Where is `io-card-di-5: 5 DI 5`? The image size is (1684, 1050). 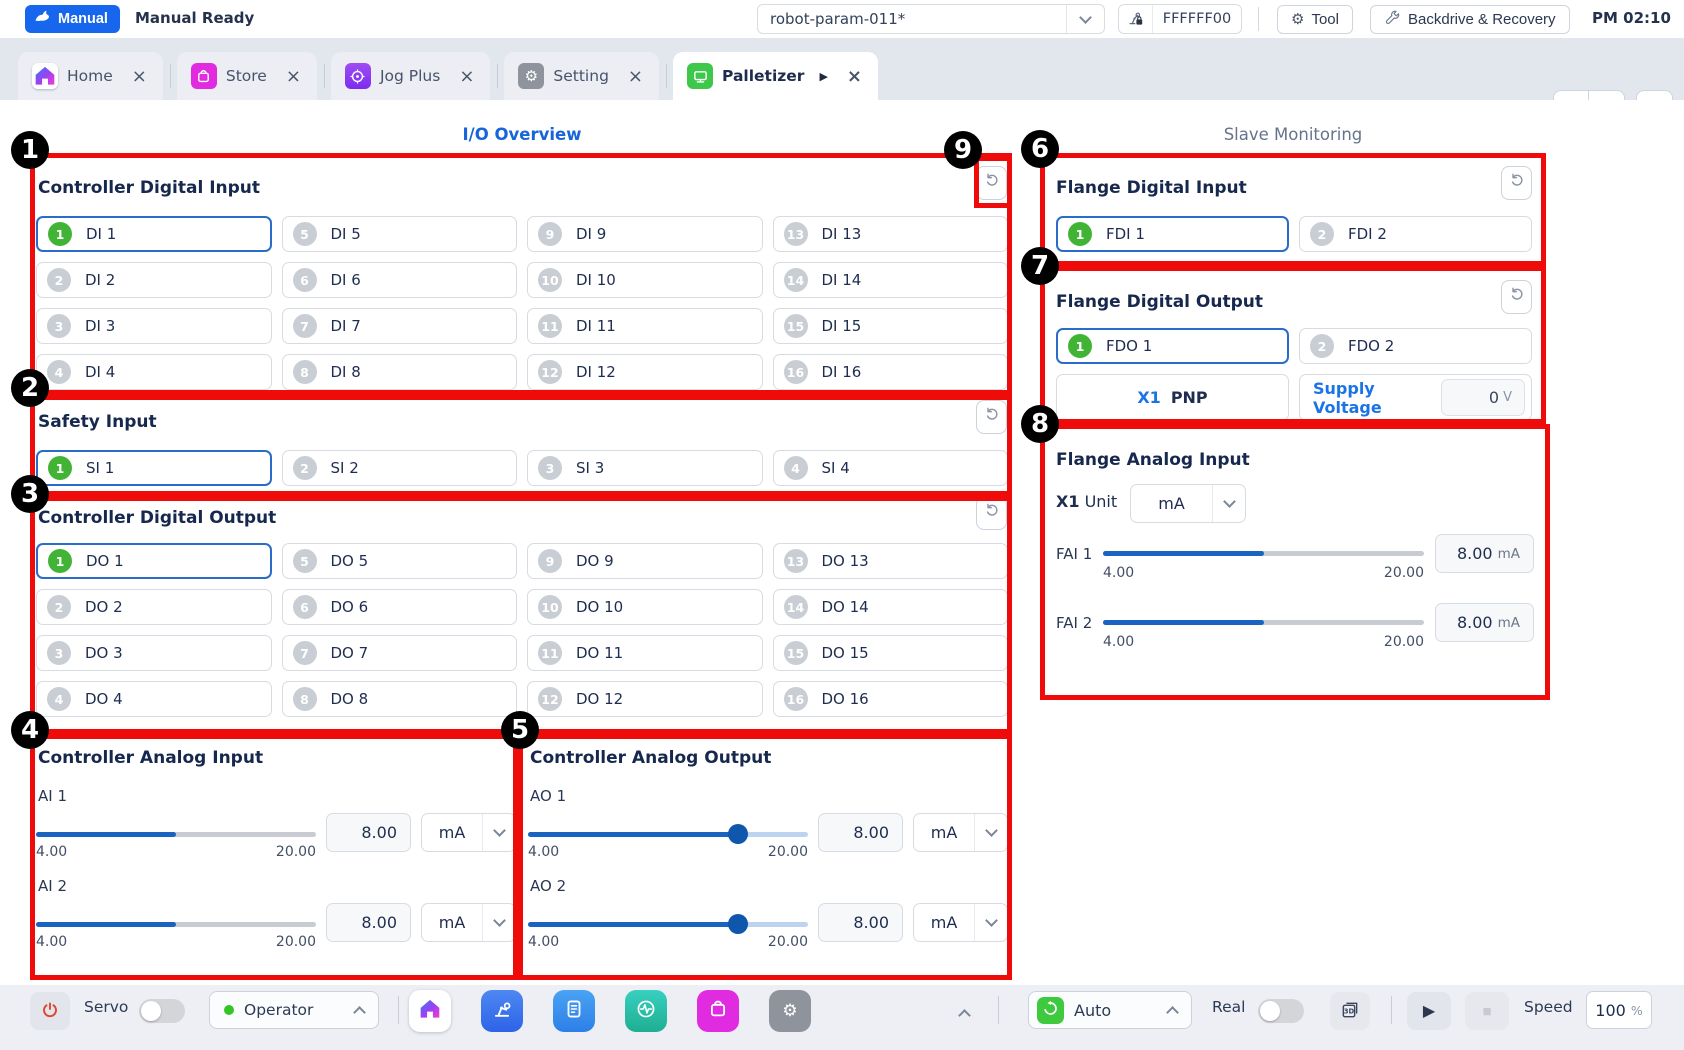
io-card-di-5: 5 DI 5 is located at coordinates (399, 234).